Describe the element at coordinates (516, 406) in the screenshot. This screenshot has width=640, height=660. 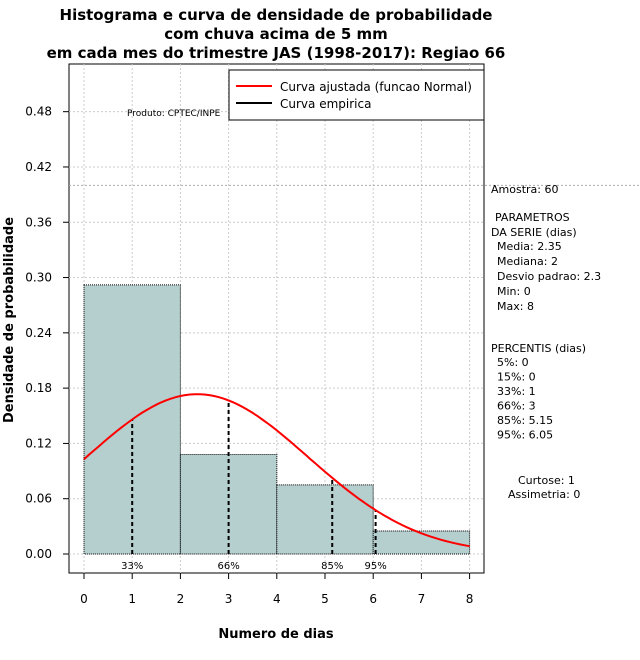
I see `percentile-line-text: 66%: 3` at that location.